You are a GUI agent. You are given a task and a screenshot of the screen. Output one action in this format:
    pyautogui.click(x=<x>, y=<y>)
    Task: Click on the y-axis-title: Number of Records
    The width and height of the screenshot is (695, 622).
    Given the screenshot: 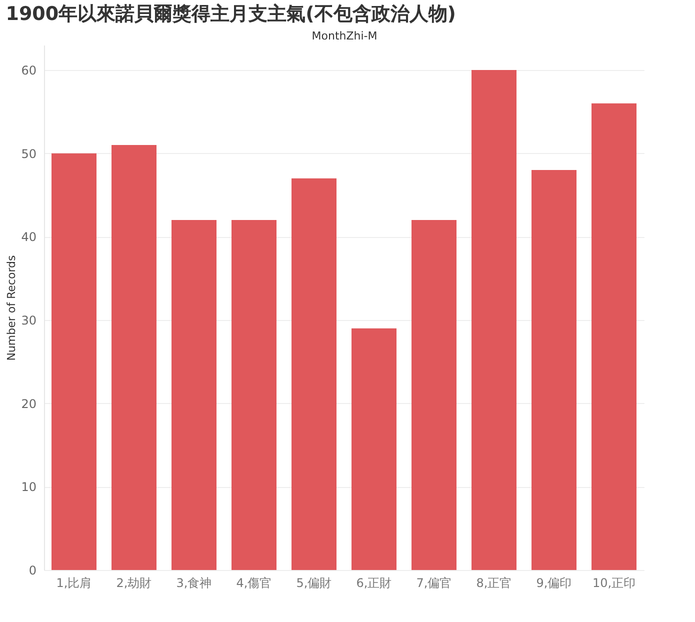 What is the action you would take?
    pyautogui.click(x=11, y=307)
    